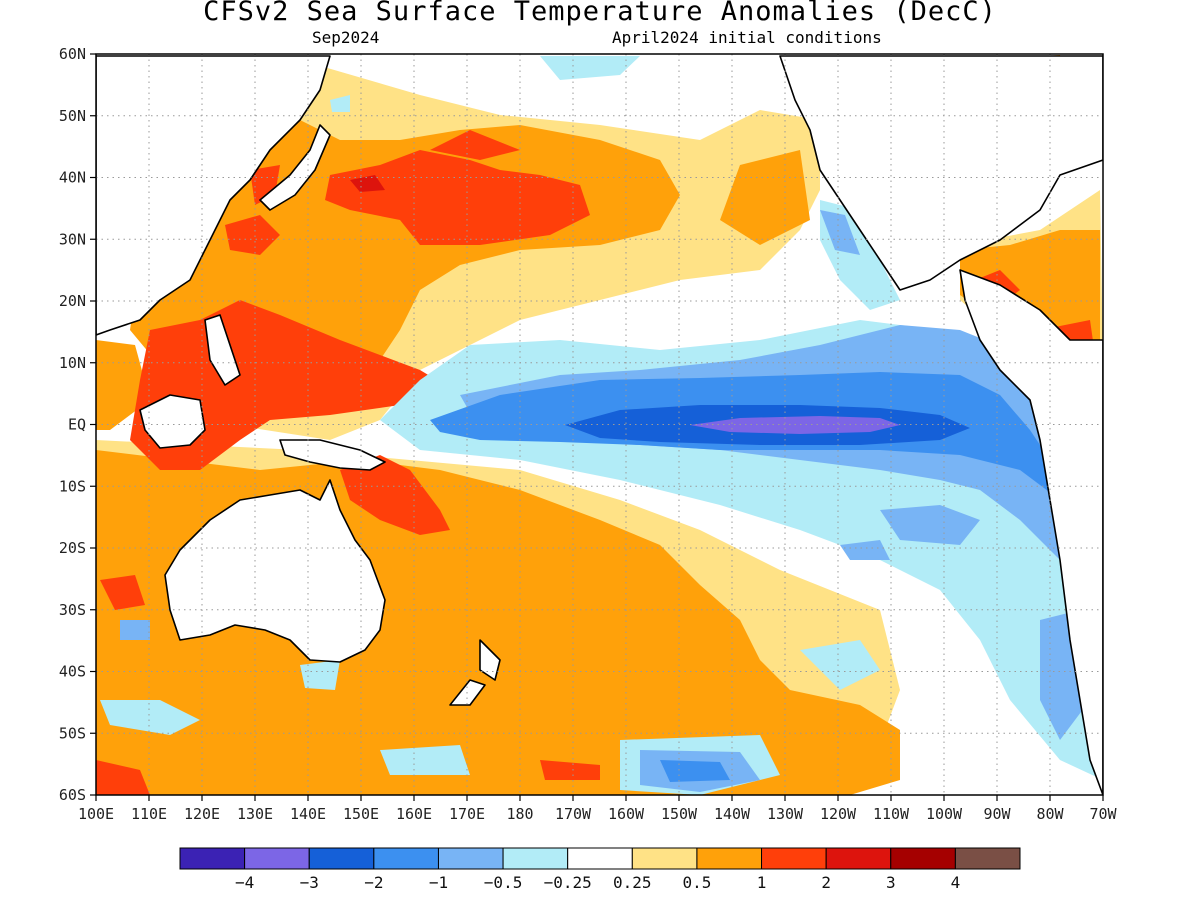 Image resolution: width=1200 pixels, height=900 pixels. Describe the element at coordinates (503, 882) in the screenshot. I see `colorbar-label-4: −0.5` at that location.